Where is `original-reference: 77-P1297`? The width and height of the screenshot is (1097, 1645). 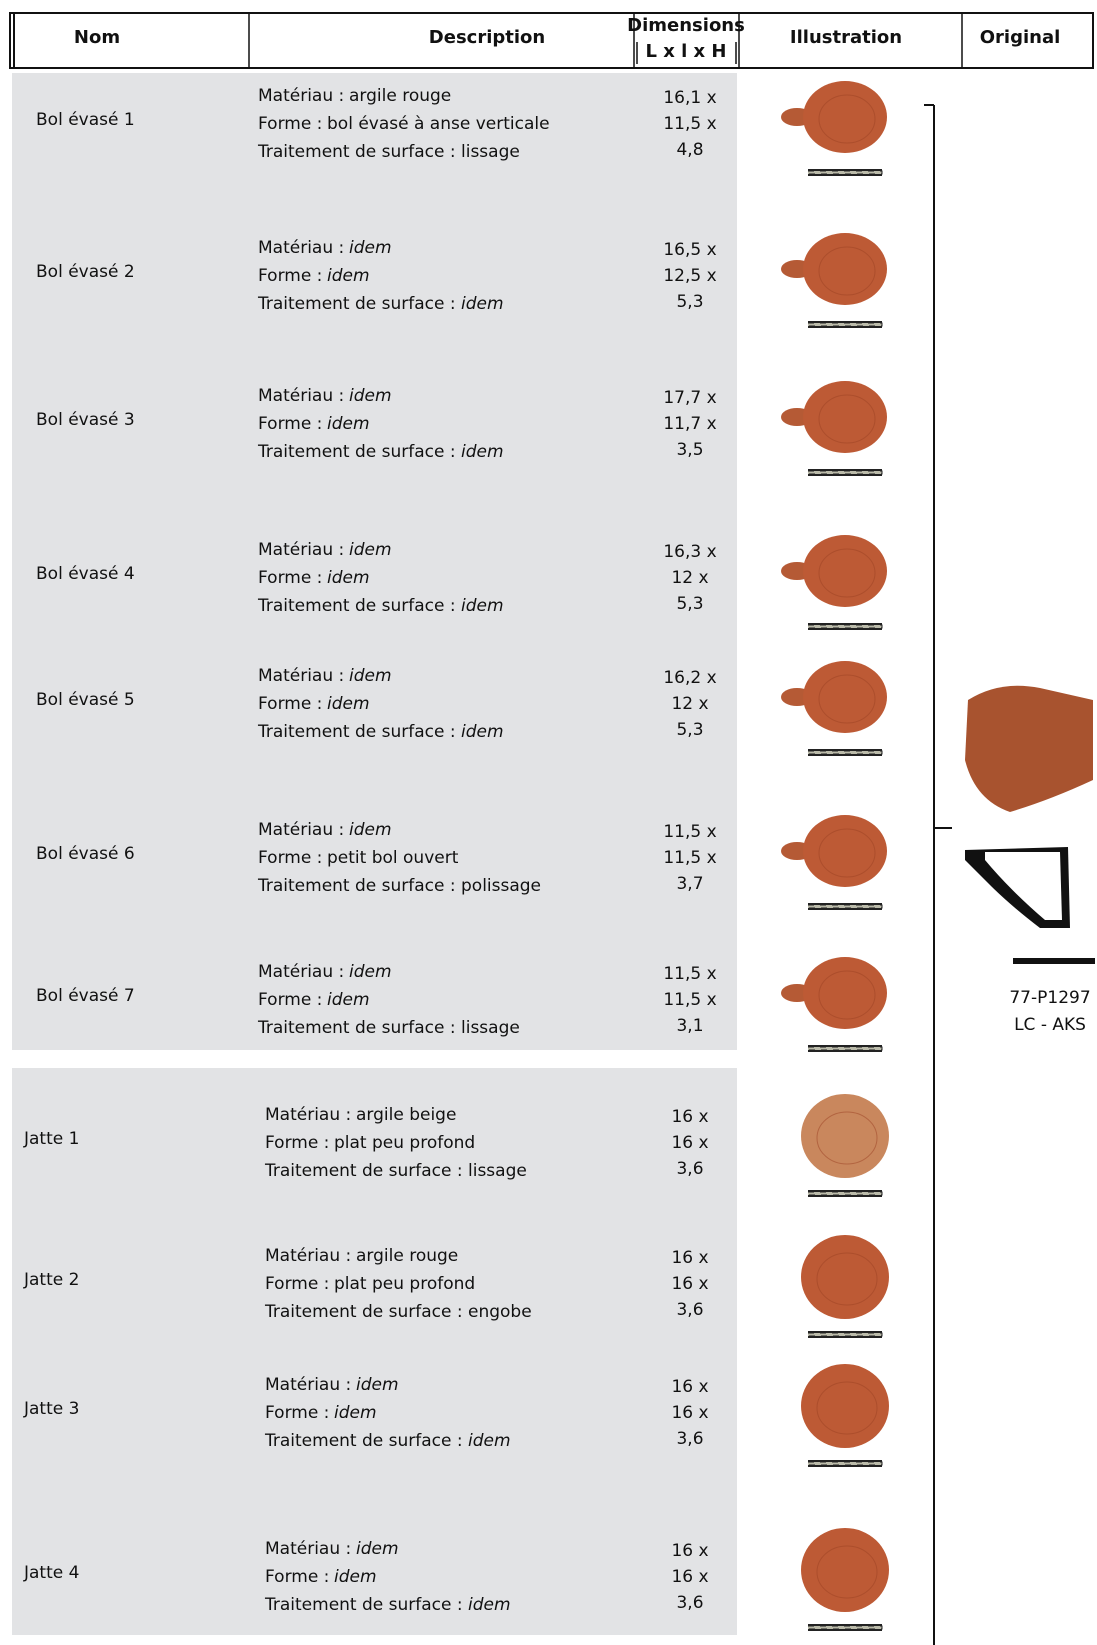
original-reference: 77-P1297 is located at coordinates (1050, 998).